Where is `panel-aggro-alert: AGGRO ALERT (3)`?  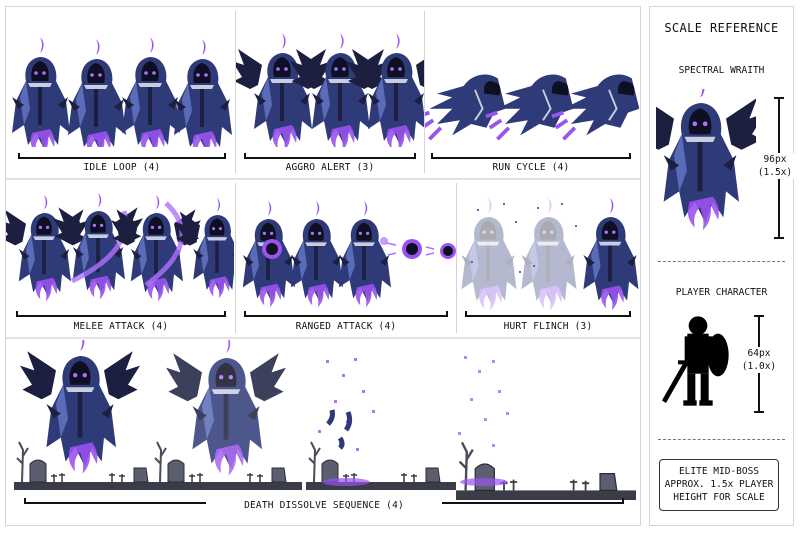 panel-aggro-alert: AGGRO ALERT (3) is located at coordinates (330, 92).